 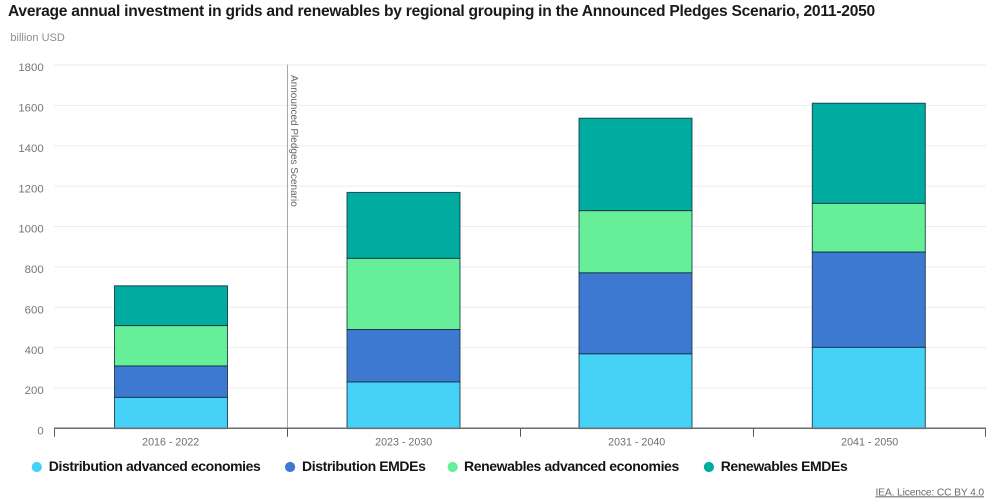 What do you see at coordinates (34, 310) in the screenshot?
I see `svg-text: 600` at bounding box center [34, 310].